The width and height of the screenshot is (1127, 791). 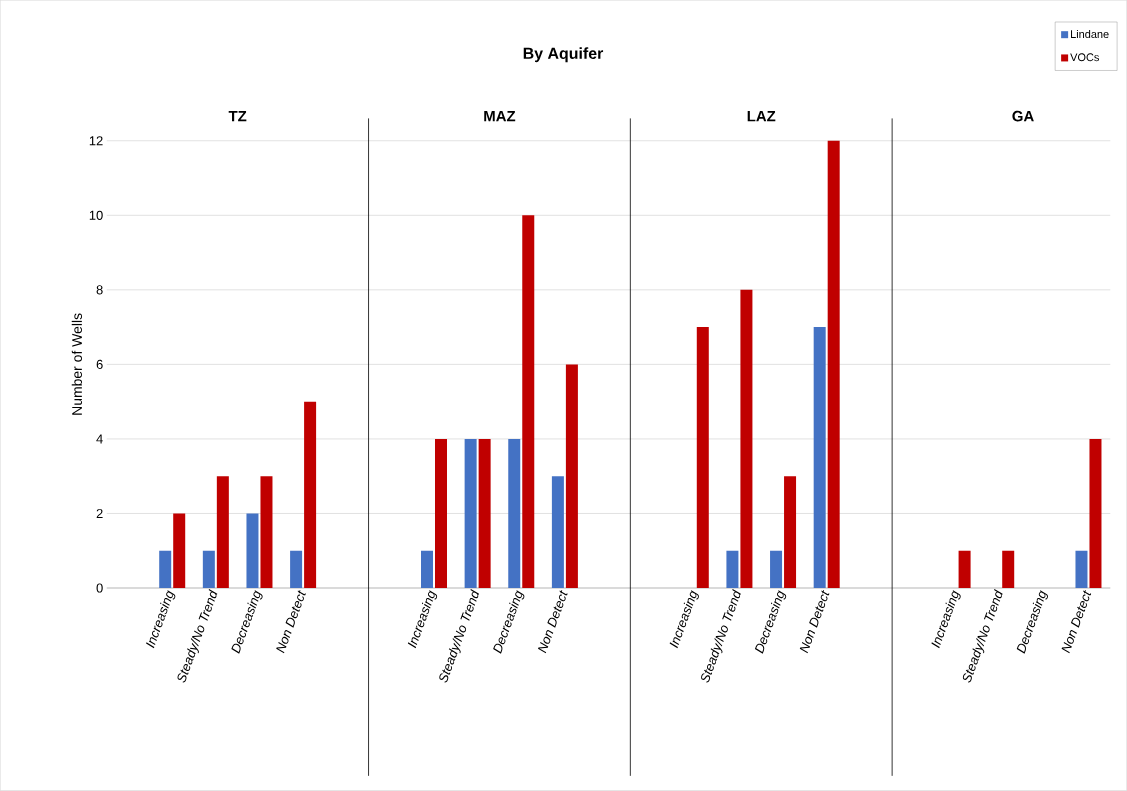 What do you see at coordinates (96, 141) in the screenshot?
I see `y-tick-label: 12` at bounding box center [96, 141].